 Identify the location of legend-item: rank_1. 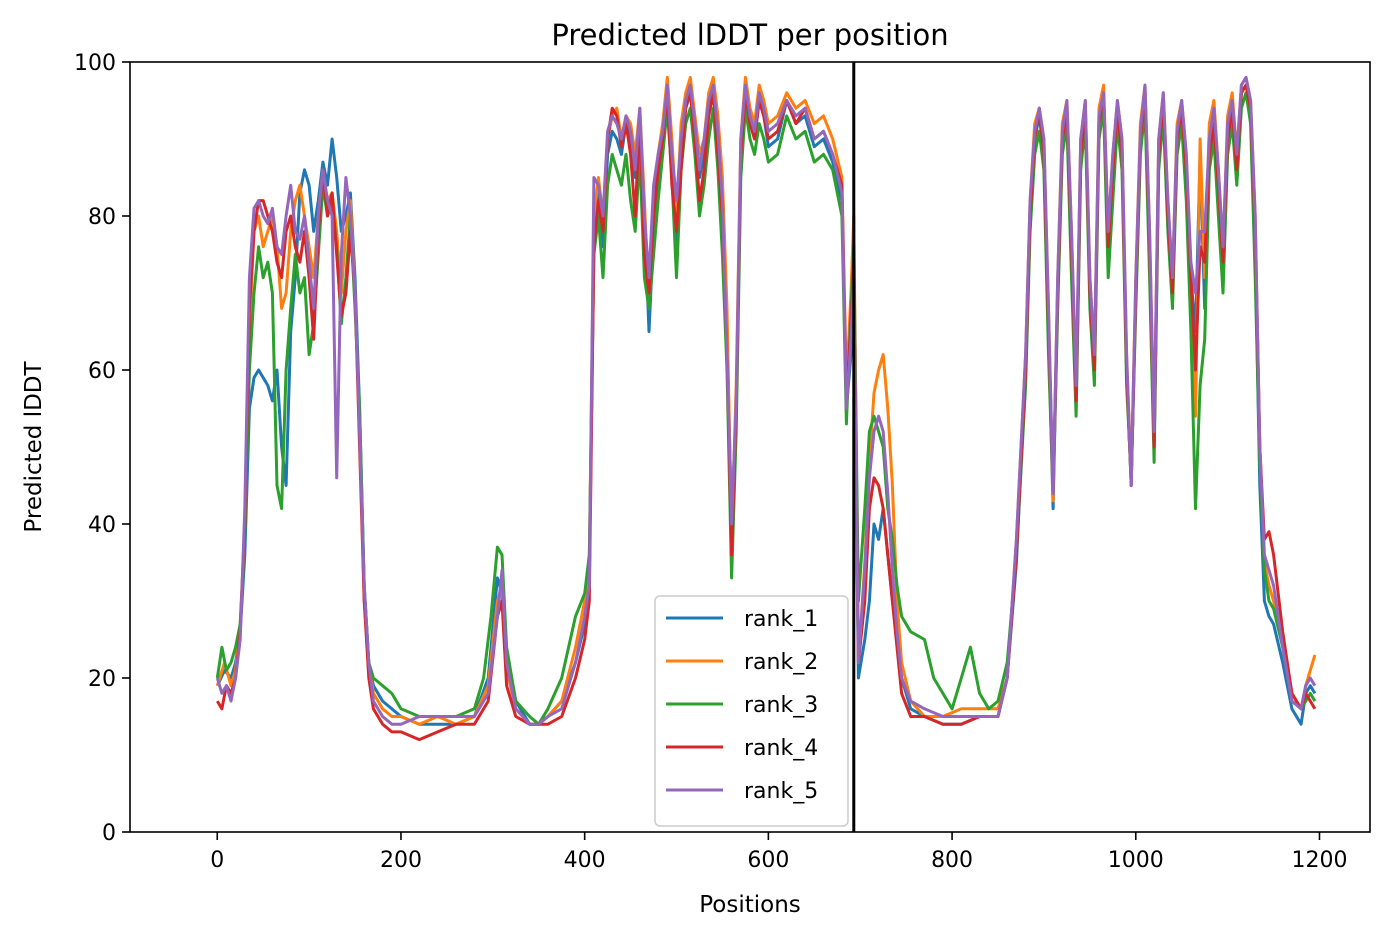
(742, 619).